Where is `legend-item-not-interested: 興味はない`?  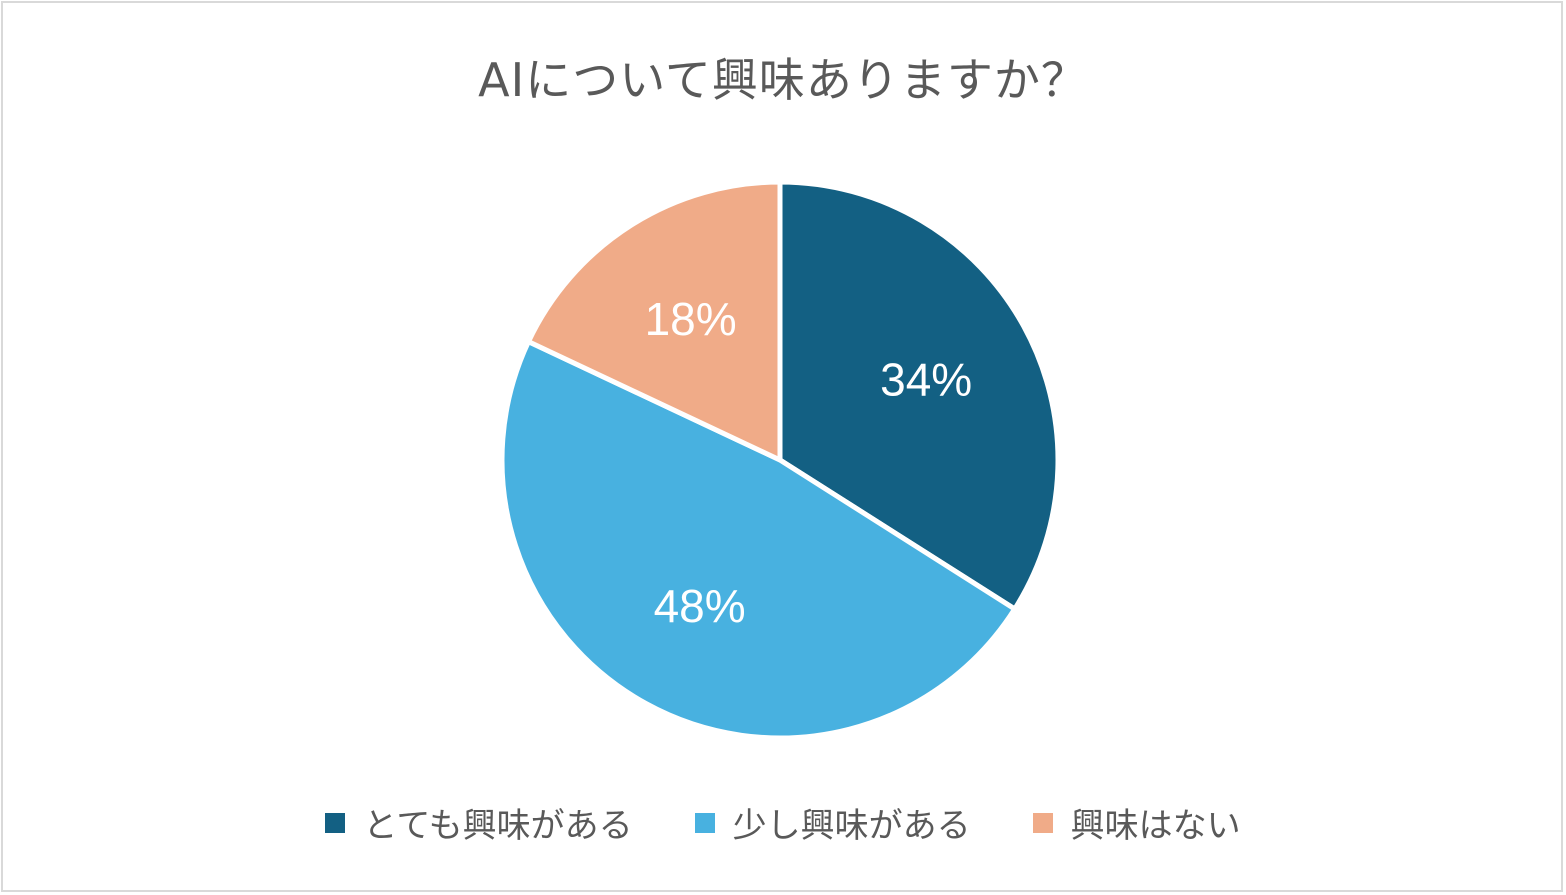
legend-item-not-interested: 興味はない is located at coordinates (1136, 822).